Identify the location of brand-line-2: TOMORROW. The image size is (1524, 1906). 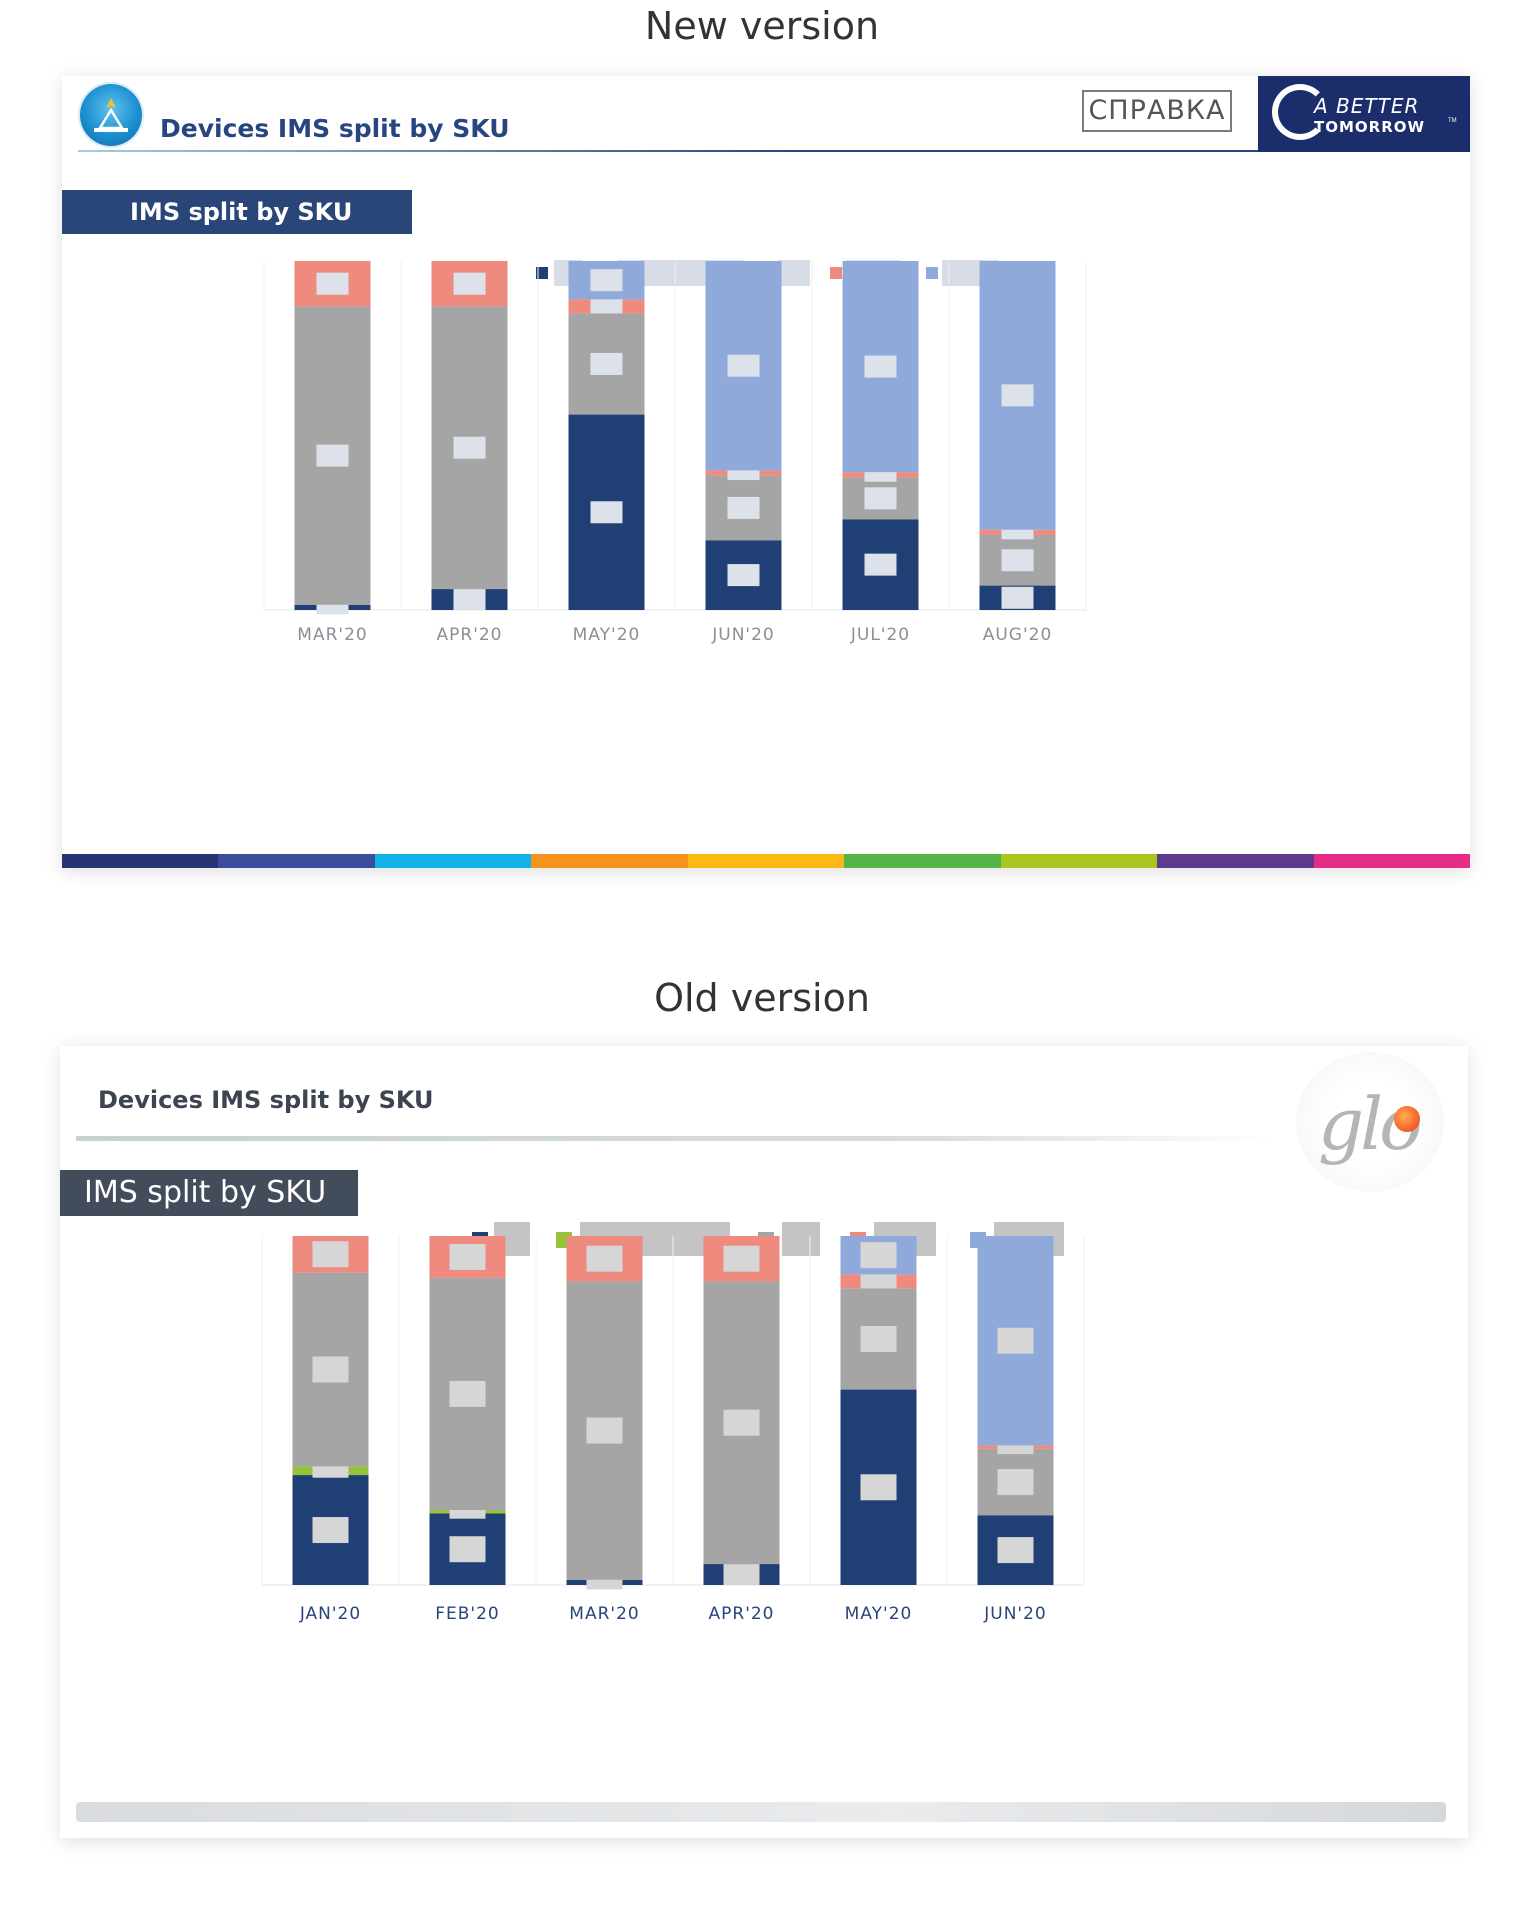
(1370, 127).